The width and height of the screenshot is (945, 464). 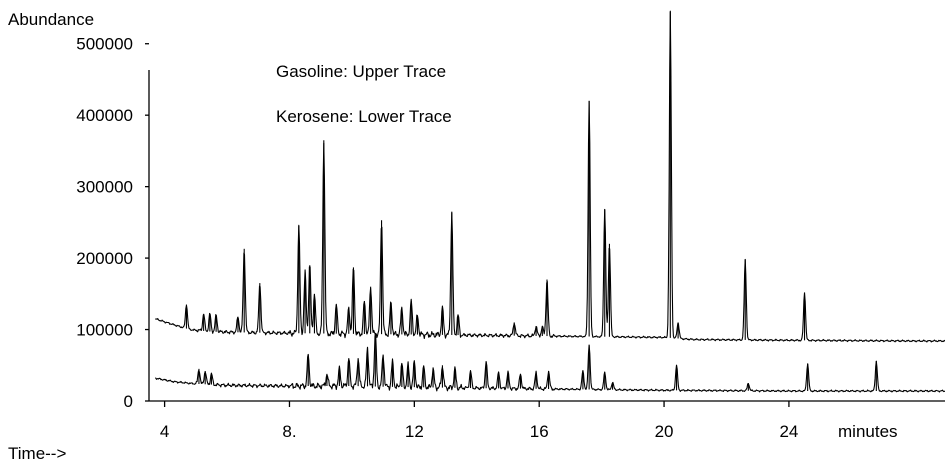 What do you see at coordinates (788, 431) in the screenshot?
I see `x-tick-label: 24` at bounding box center [788, 431].